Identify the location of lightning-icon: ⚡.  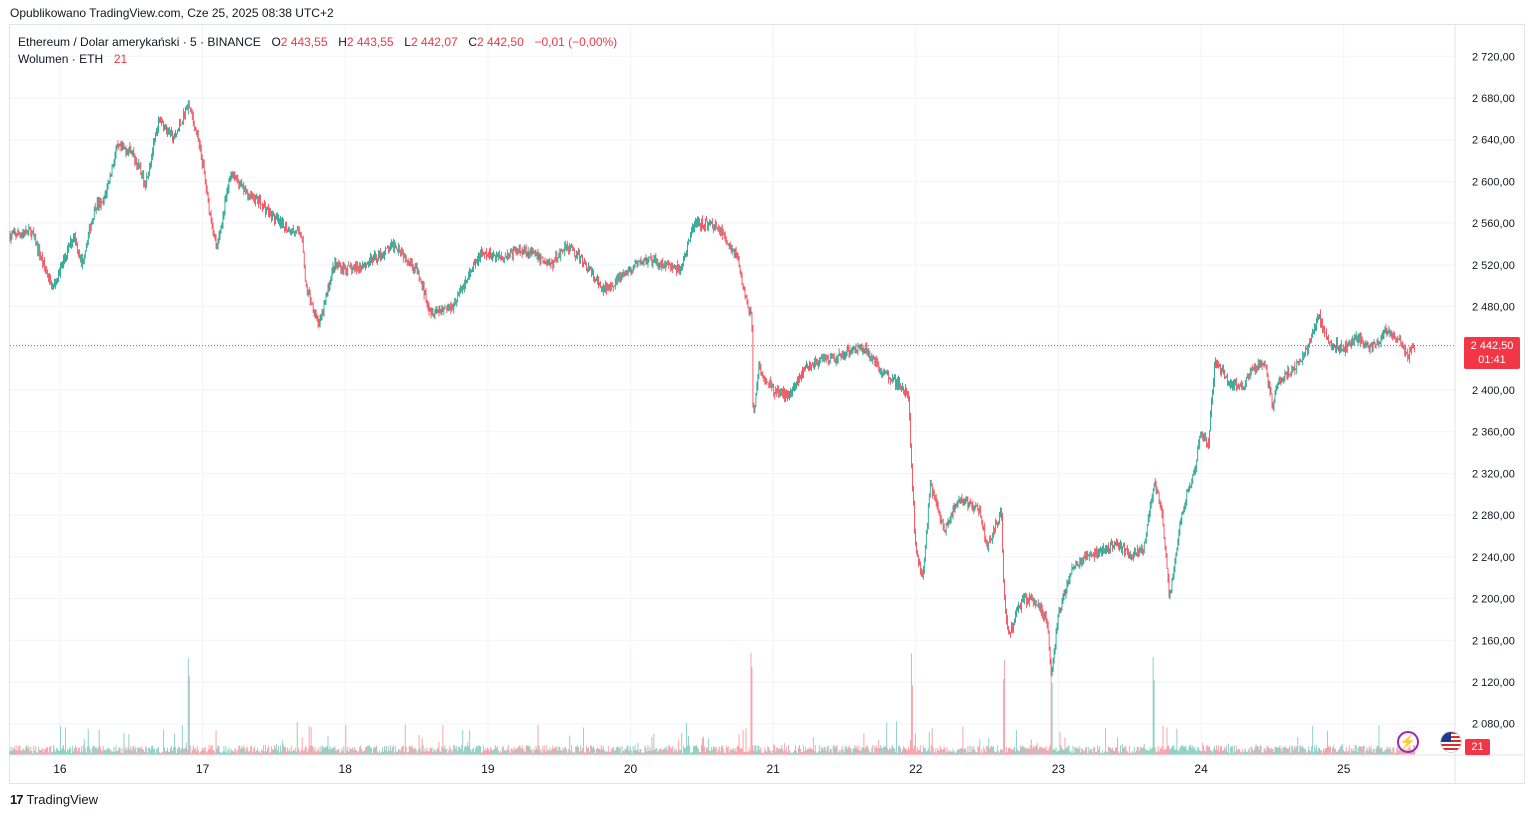
(1408, 742).